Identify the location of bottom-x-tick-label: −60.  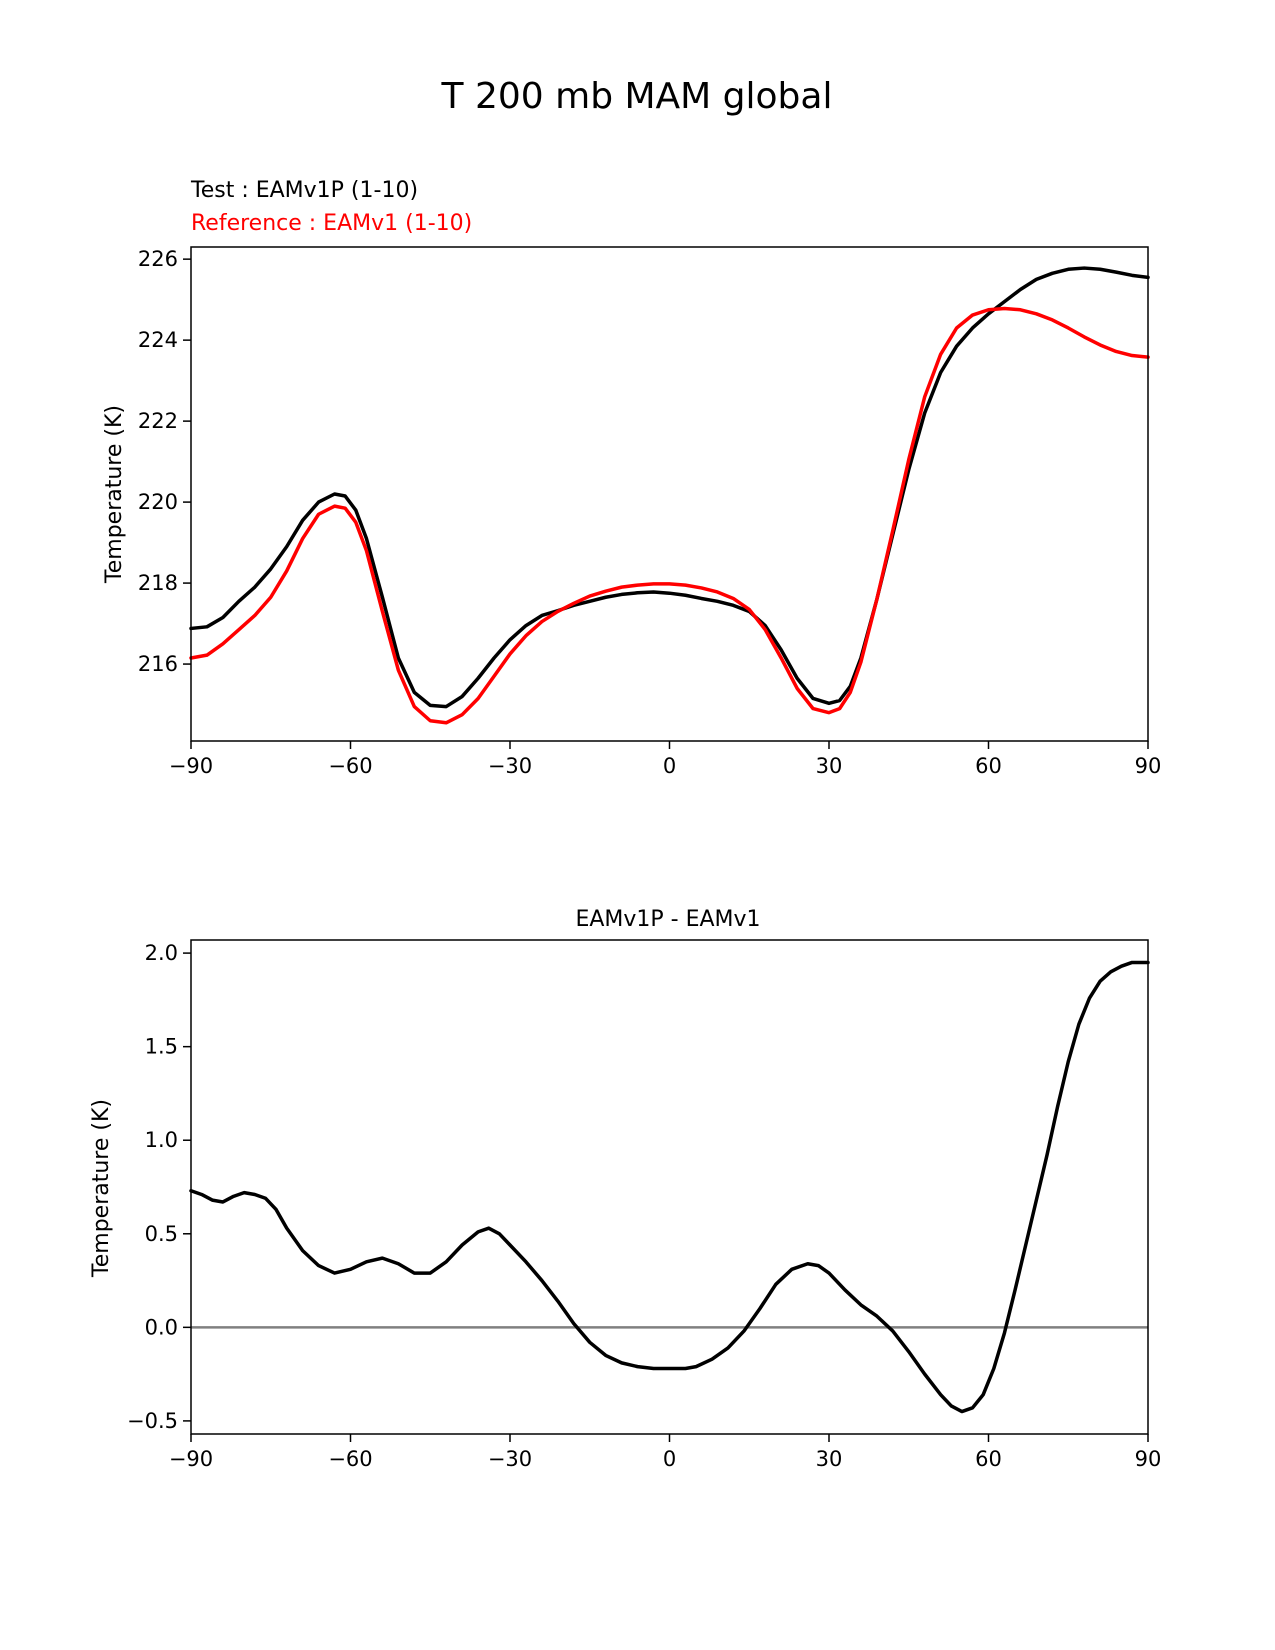
(350, 1459).